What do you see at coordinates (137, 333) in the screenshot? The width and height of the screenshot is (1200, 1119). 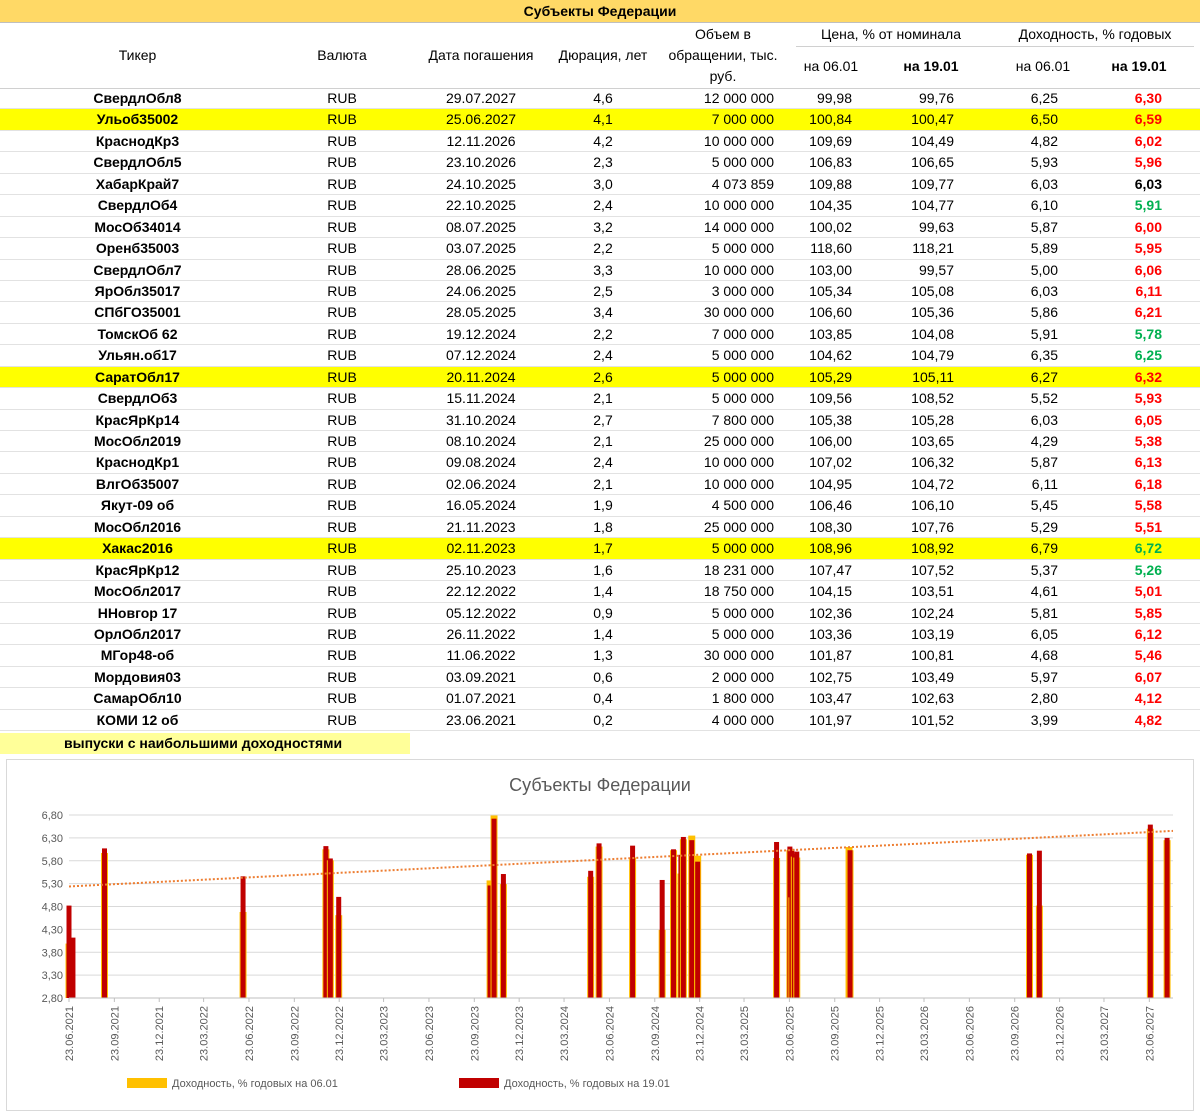 I see `cell-ticker: ТомскОб 62` at bounding box center [137, 333].